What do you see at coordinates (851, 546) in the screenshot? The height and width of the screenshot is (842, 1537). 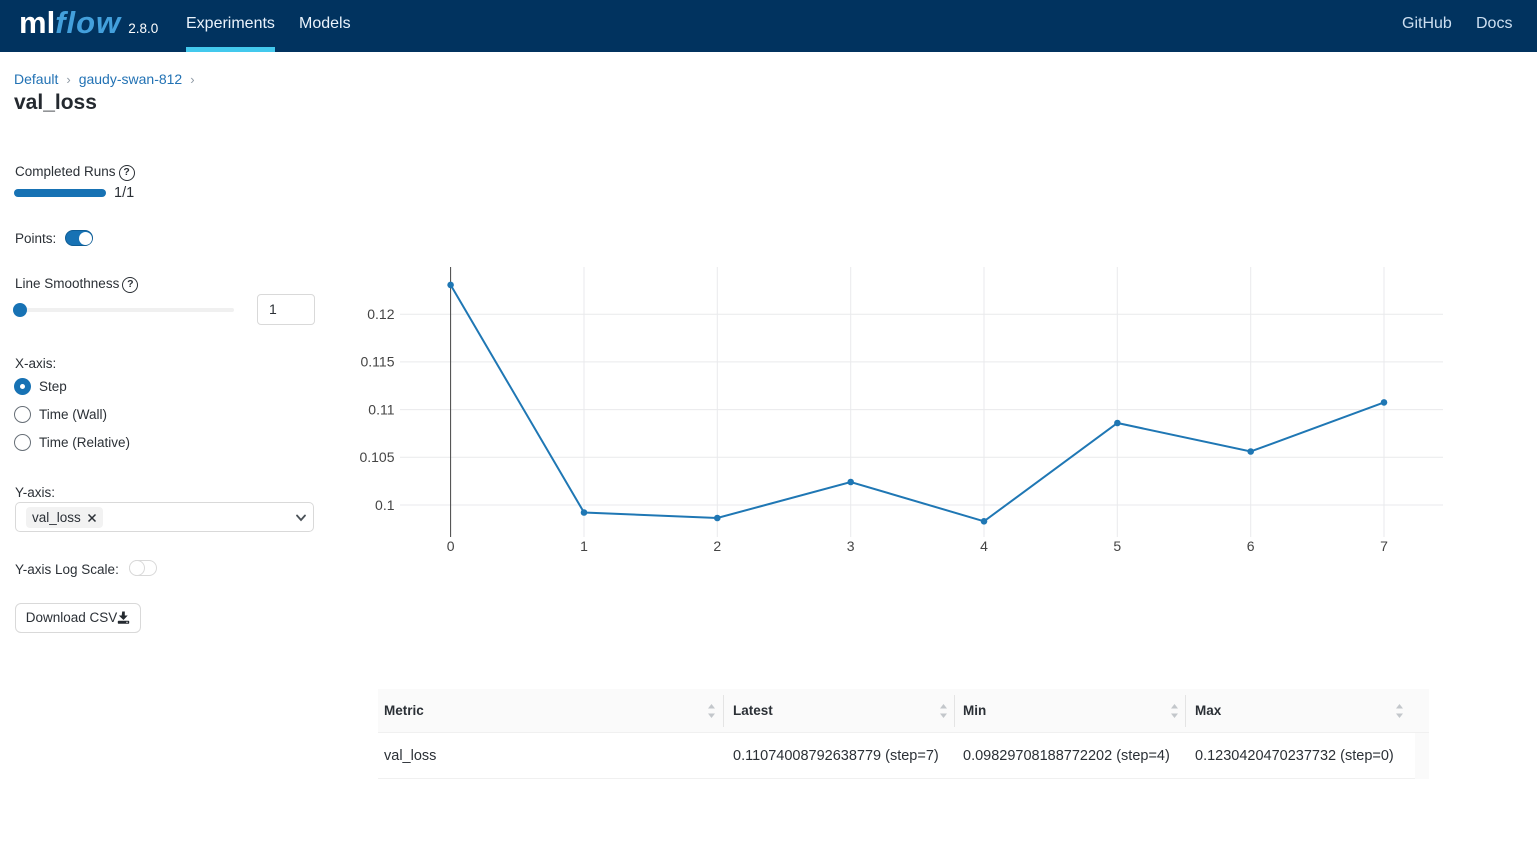 I see `svg-text: 3` at bounding box center [851, 546].